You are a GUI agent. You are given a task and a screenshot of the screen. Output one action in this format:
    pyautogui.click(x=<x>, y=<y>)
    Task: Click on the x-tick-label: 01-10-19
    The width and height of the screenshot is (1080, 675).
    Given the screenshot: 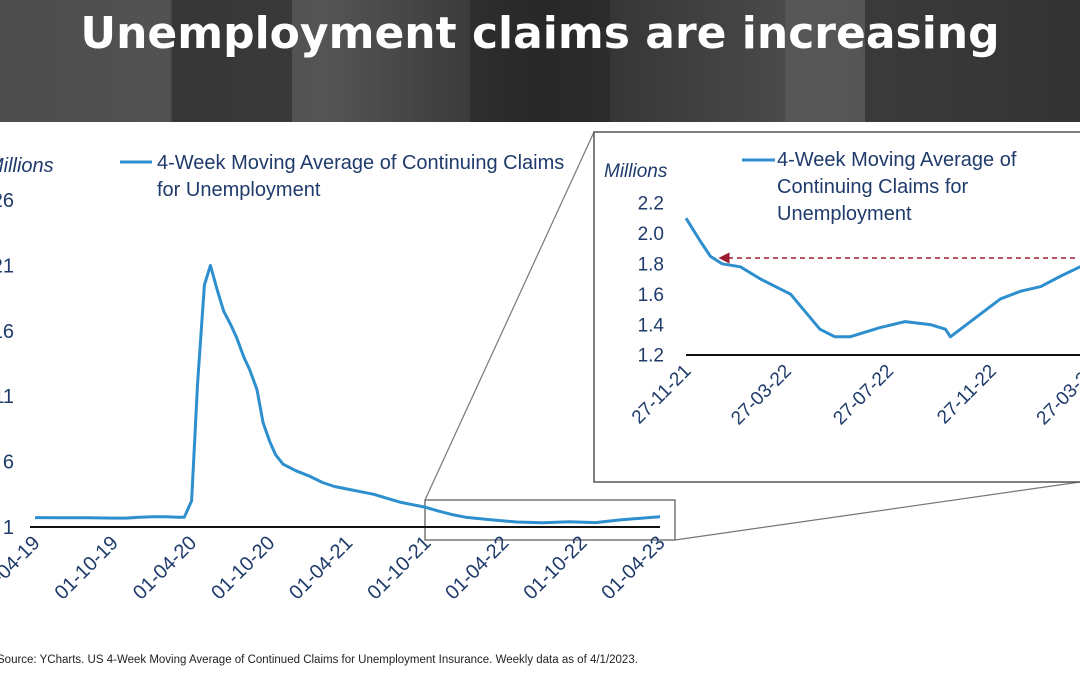 What is the action you would take?
    pyautogui.click(x=87, y=568)
    